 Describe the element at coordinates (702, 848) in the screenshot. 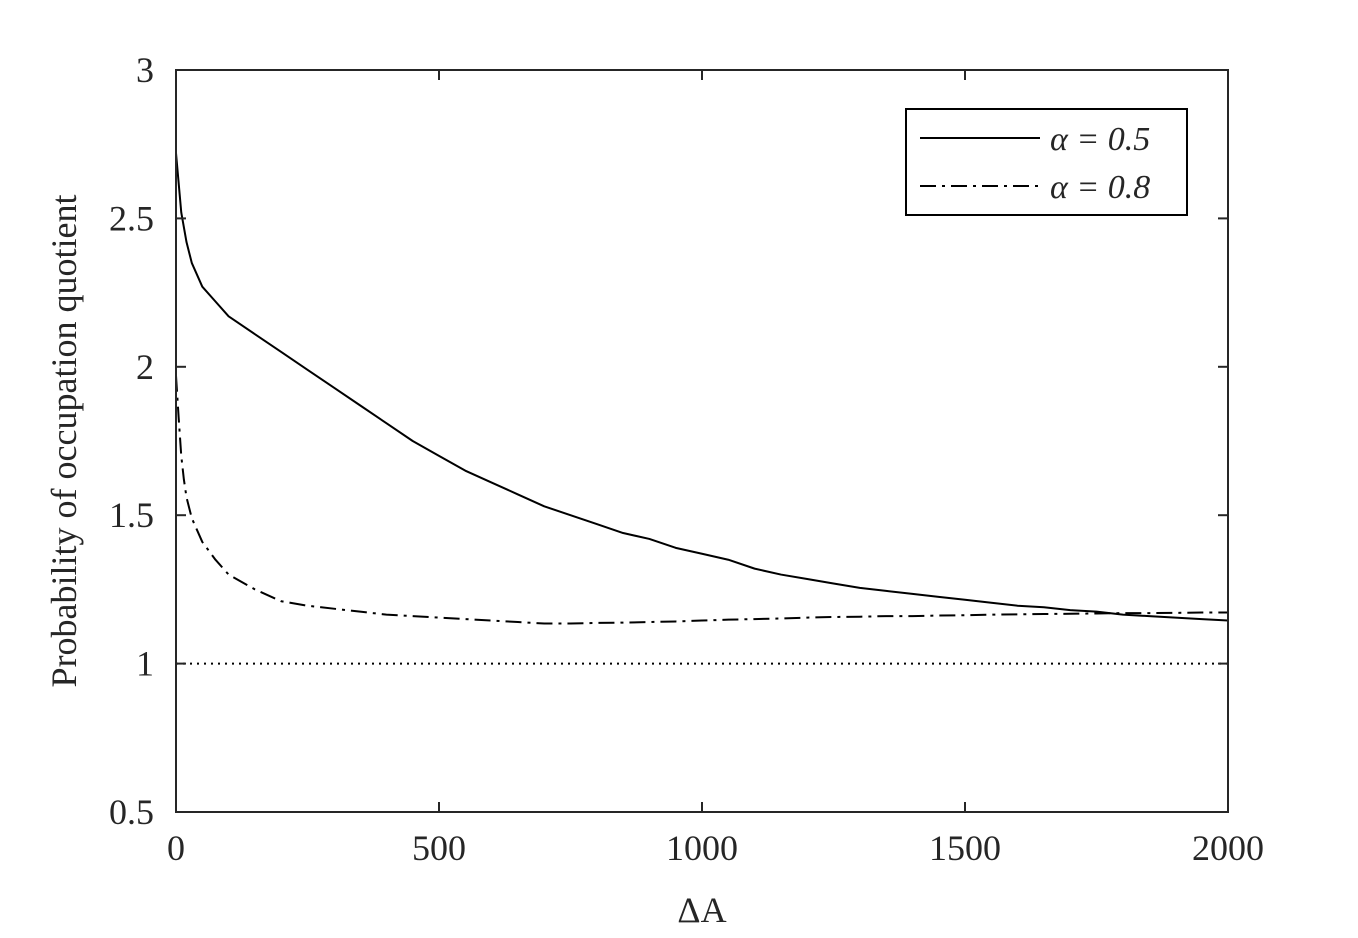

I see `x-tick-label: 1000` at that location.